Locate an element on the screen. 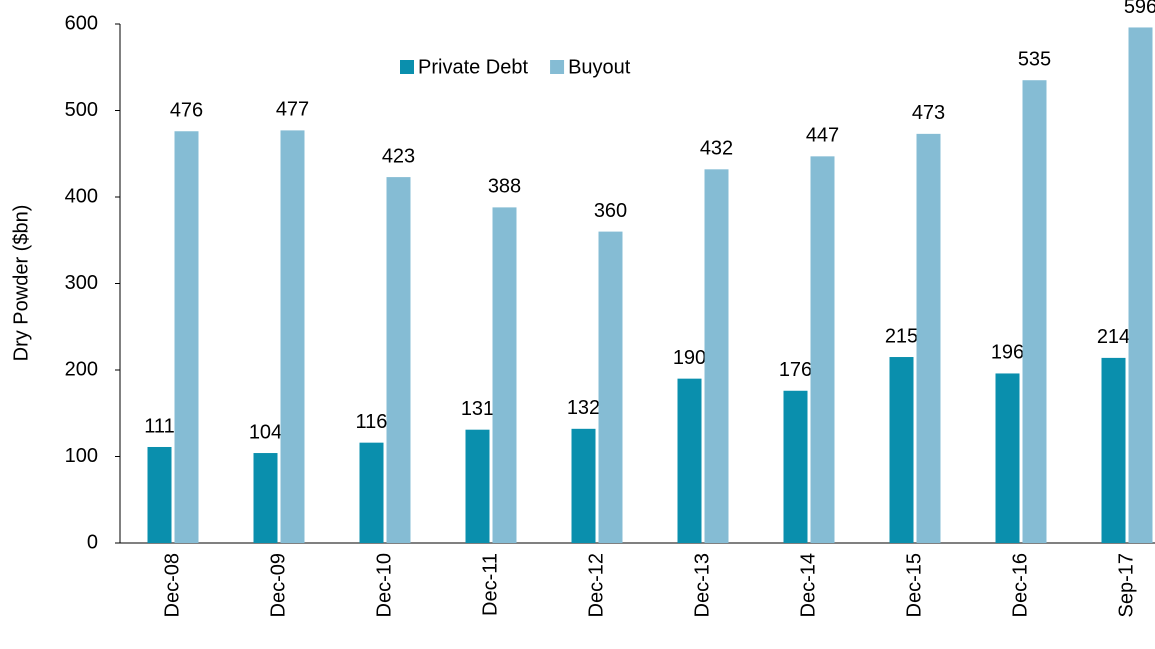 The height and width of the screenshot is (649, 1155). x-tick-label: Dec-12 is located at coordinates (596, 585).